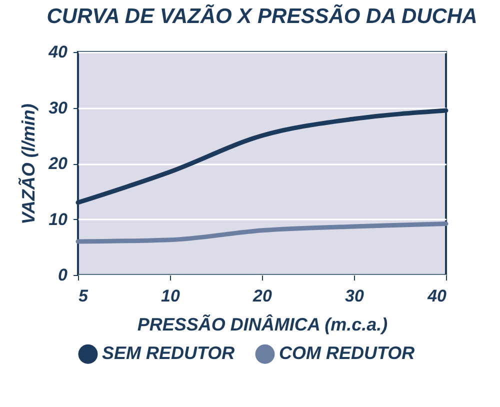 The height and width of the screenshot is (407, 500). I want to click on y-tick-label: 0, so click(63, 275).